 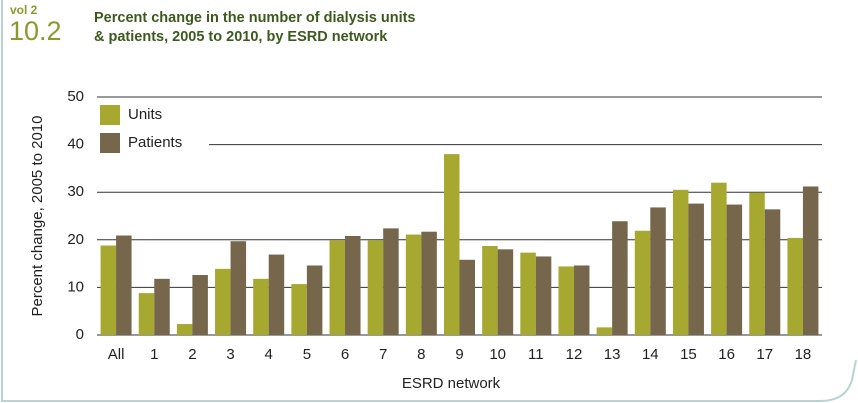 I want to click on x-tick-label: 3, so click(x=230, y=354).